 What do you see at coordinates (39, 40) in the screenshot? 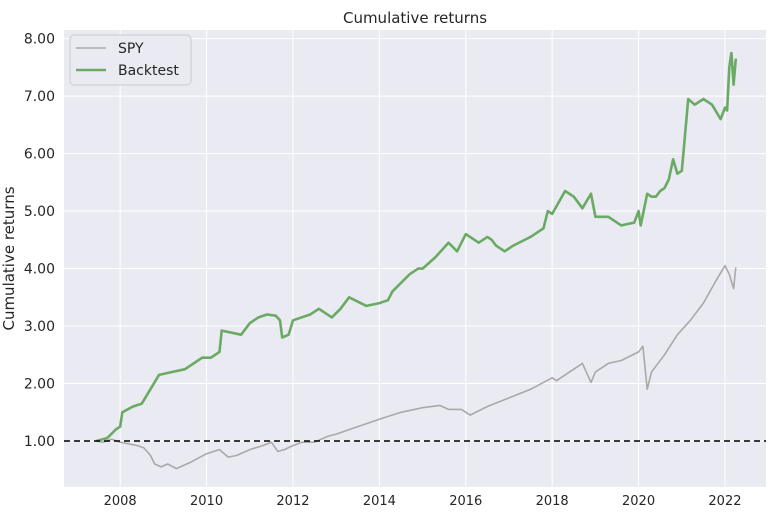
I see `y-tick-label: 8.00` at bounding box center [39, 40].